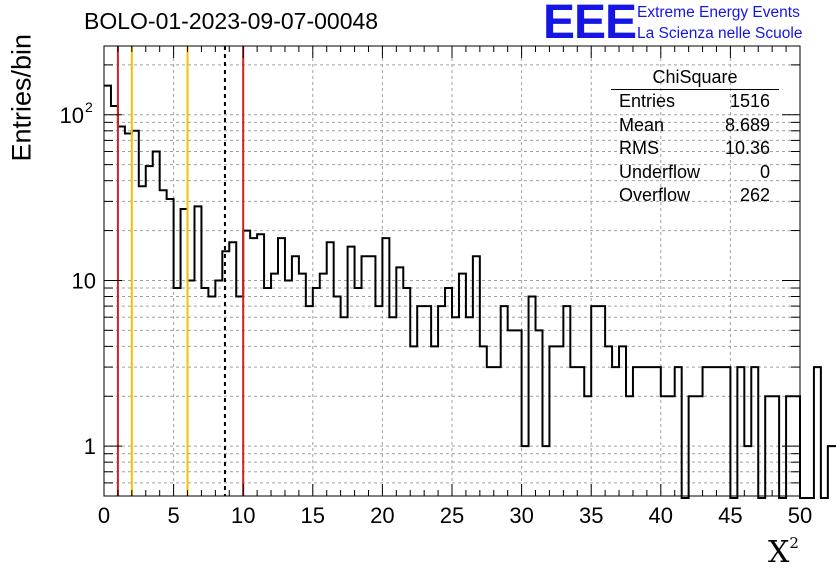 The width and height of the screenshot is (836, 572). What do you see at coordinates (779, 552) in the screenshot?
I see `x-axis-label-base: X` at bounding box center [779, 552].